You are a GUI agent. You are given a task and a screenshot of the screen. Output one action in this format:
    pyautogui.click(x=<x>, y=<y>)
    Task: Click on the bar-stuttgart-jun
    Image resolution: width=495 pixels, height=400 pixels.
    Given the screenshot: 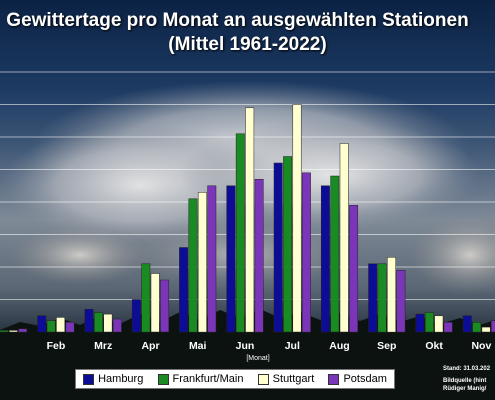 What is the action you would take?
    pyautogui.click(x=250, y=220)
    